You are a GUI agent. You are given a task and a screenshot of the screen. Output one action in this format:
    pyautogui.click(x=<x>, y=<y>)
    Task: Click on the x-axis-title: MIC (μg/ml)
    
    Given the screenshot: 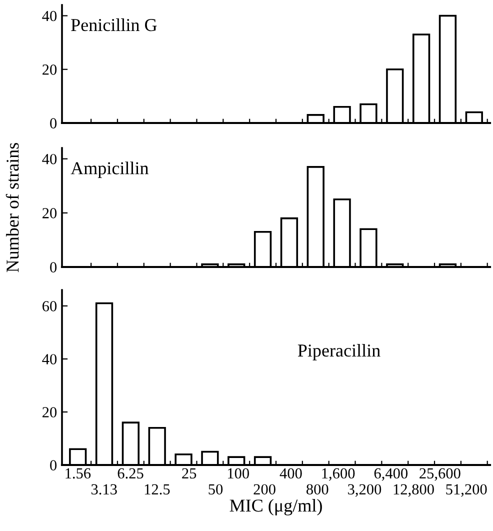 What is the action you would take?
    pyautogui.click(x=276, y=507)
    